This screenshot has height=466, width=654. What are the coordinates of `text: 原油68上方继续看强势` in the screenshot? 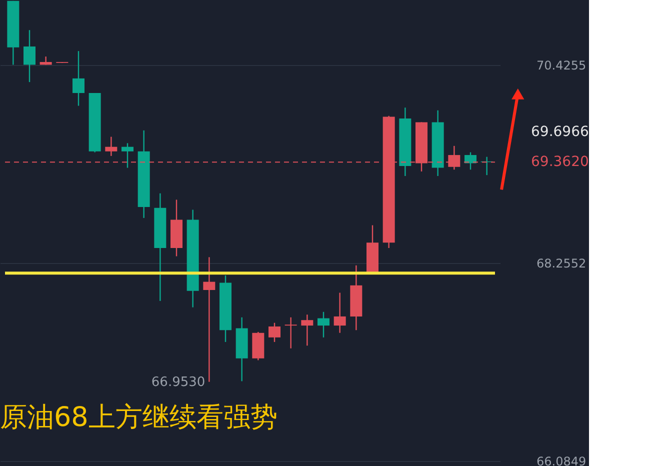 It's located at (139, 417).